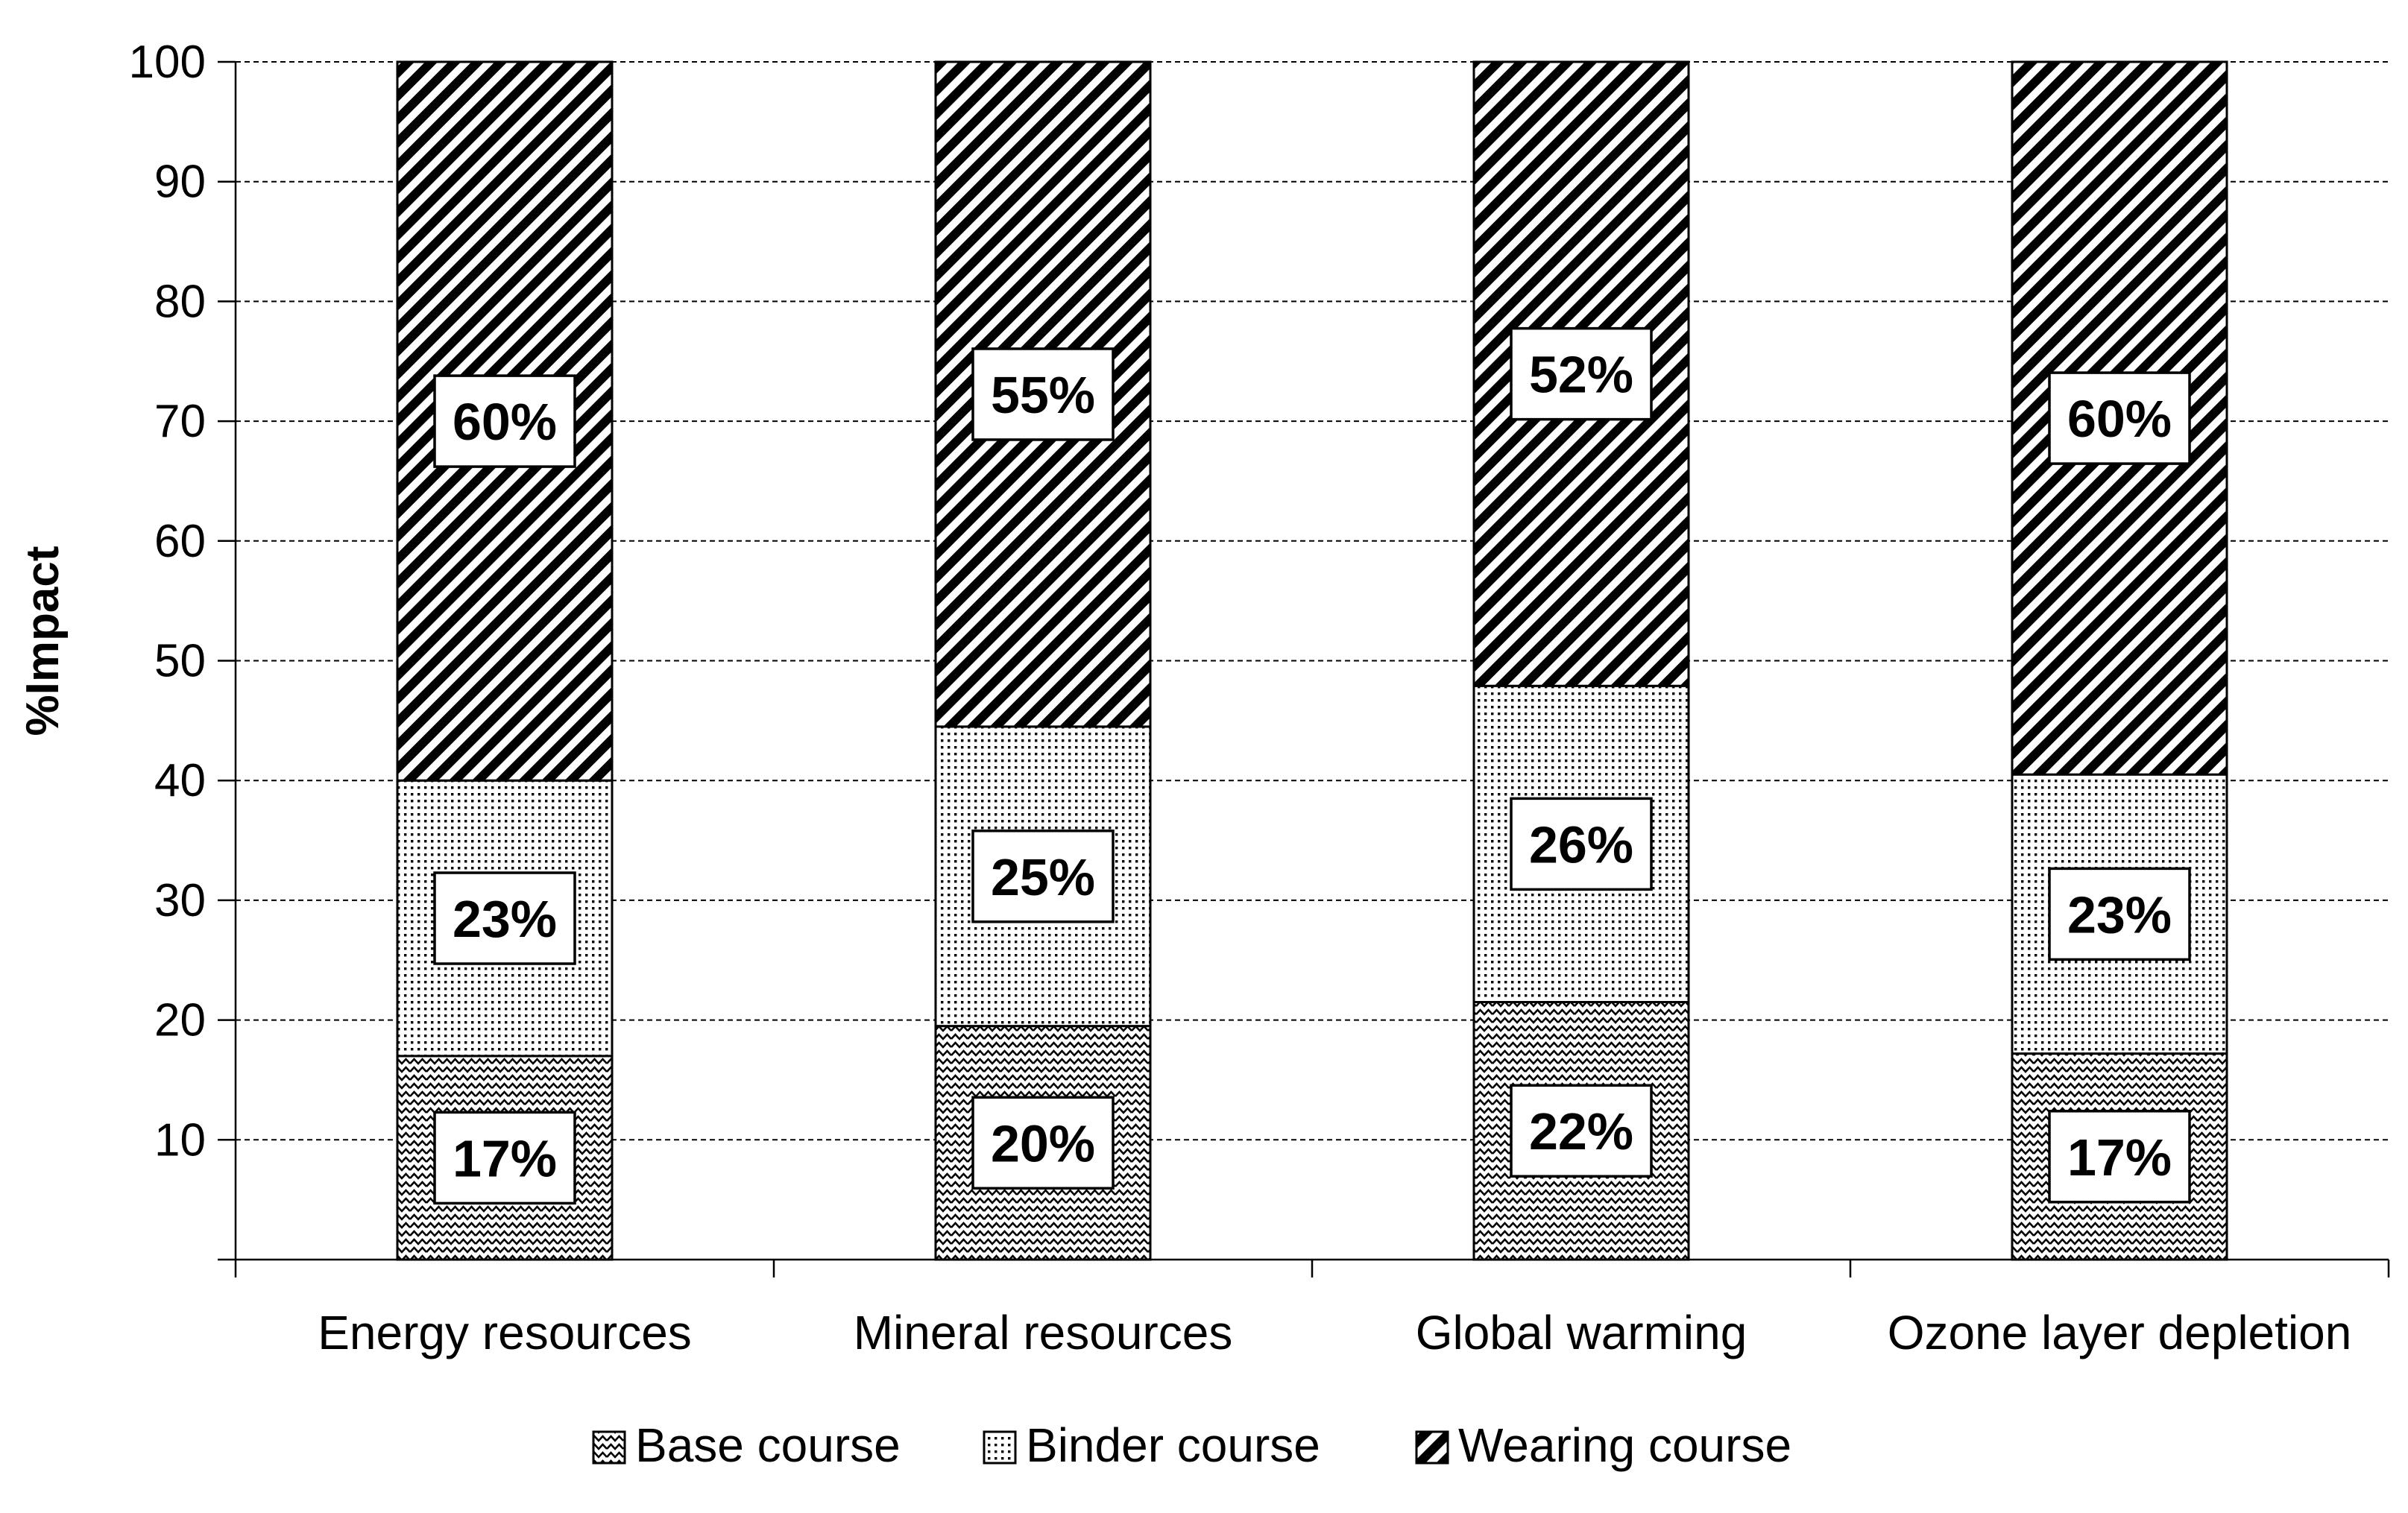 The height and width of the screenshot is (1513, 2408). I want to click on data-label-wearing-2: 52%, so click(1581, 375).